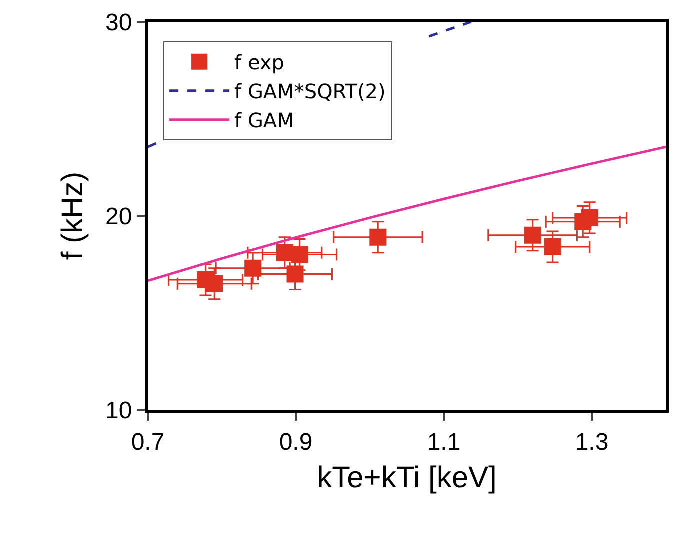  Describe the element at coordinates (148, 442) in the screenshot. I see `x-tick-label: 0.7` at that location.